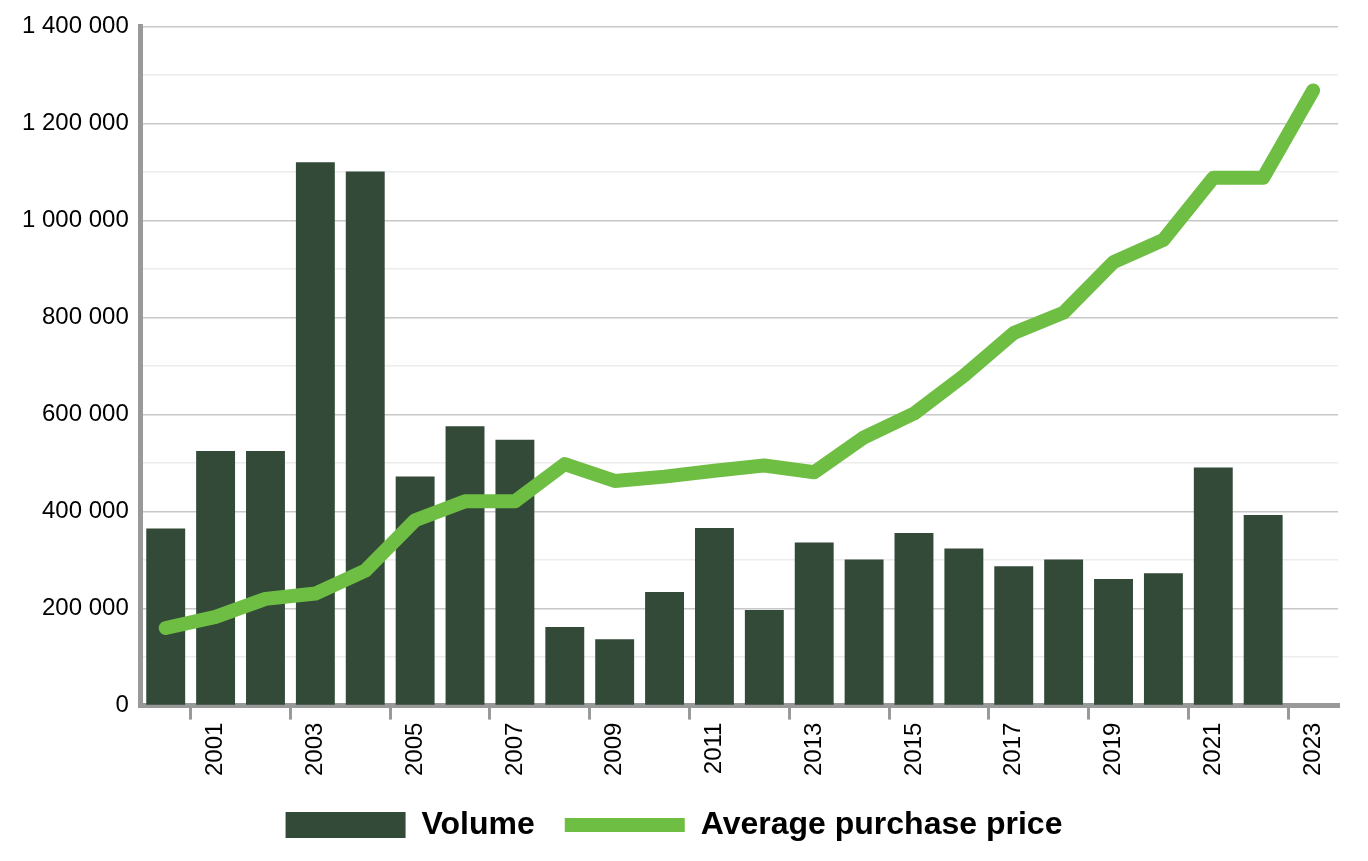 This screenshot has width=1368, height=861. Describe the element at coordinates (85, 316) in the screenshot. I see `y-tick-label: 800 000` at that location.